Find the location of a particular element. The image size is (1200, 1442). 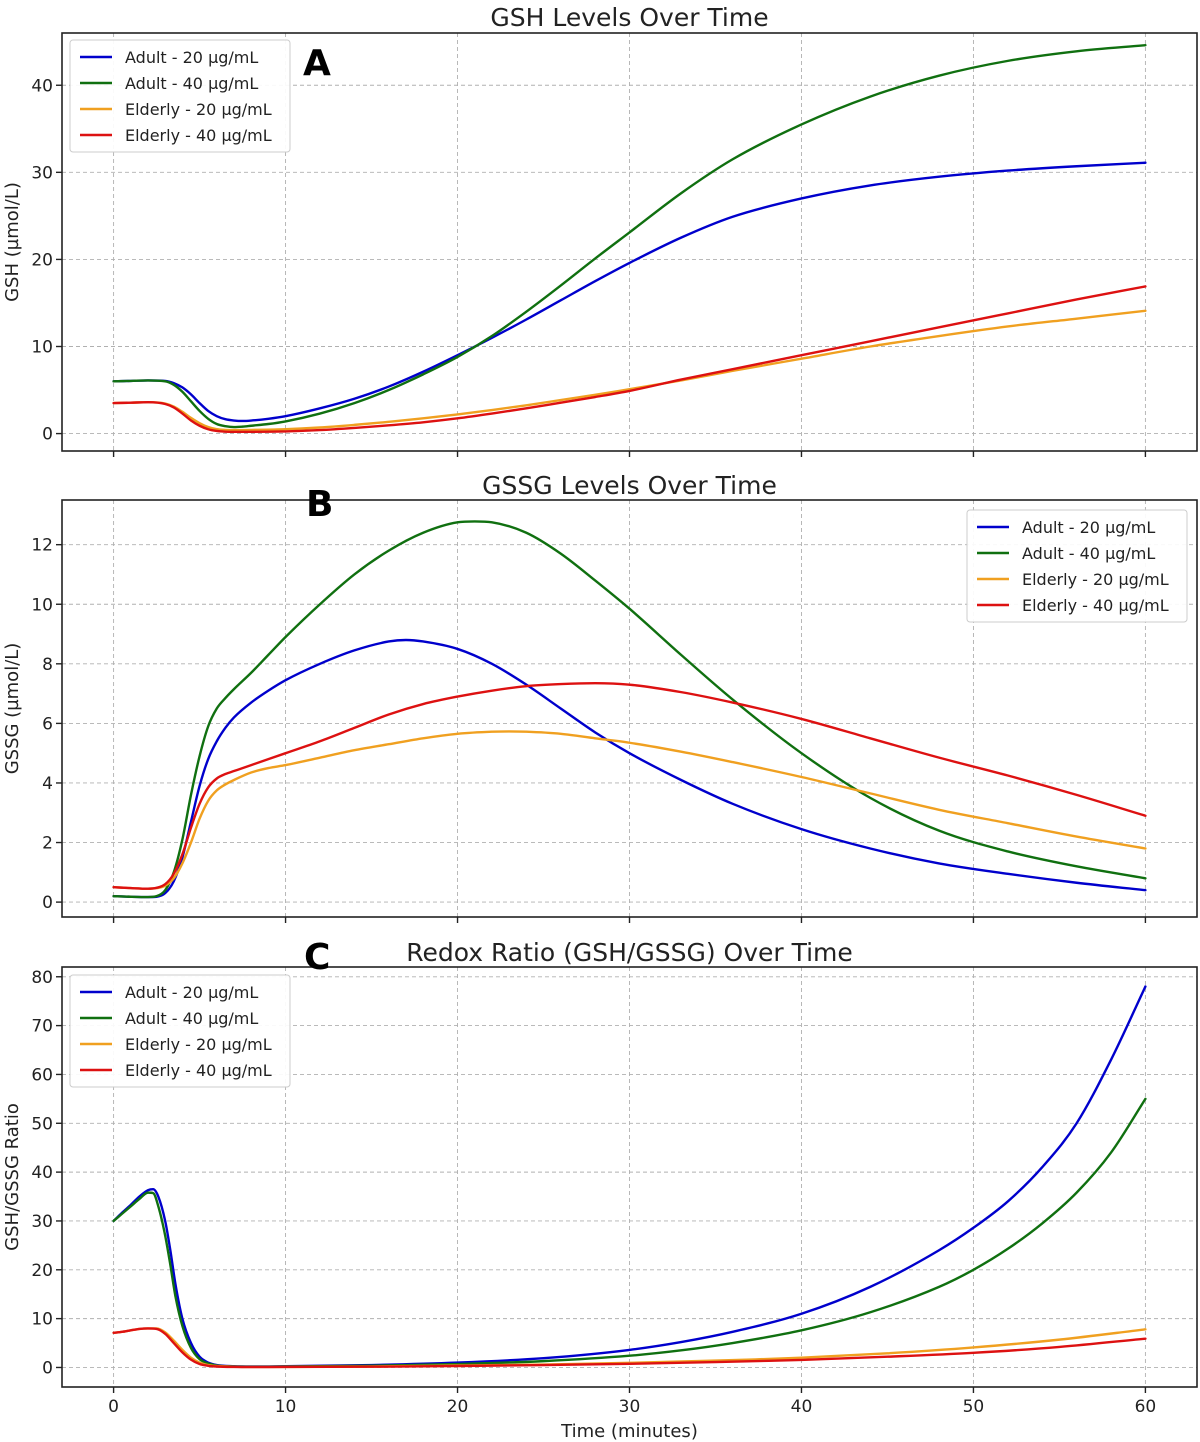

y-tick-label: 70 is located at coordinates (42, 1027).